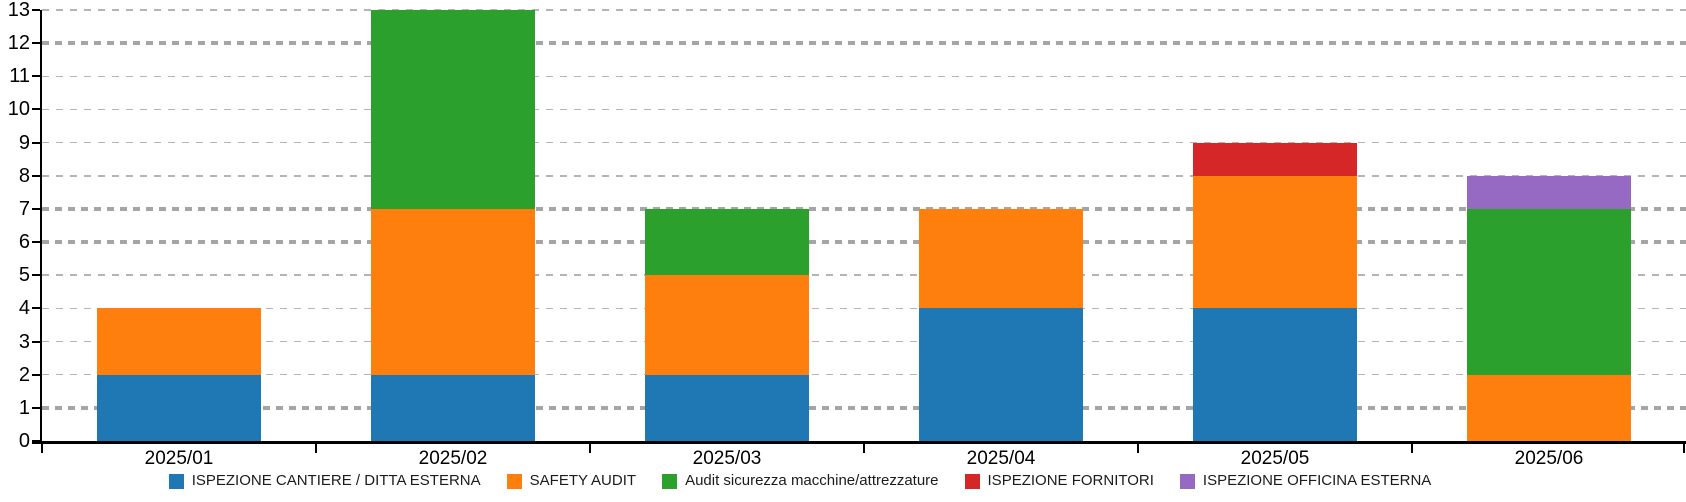 This screenshot has height=502, width=1686. I want to click on y-axis-label: 6, so click(24, 242).